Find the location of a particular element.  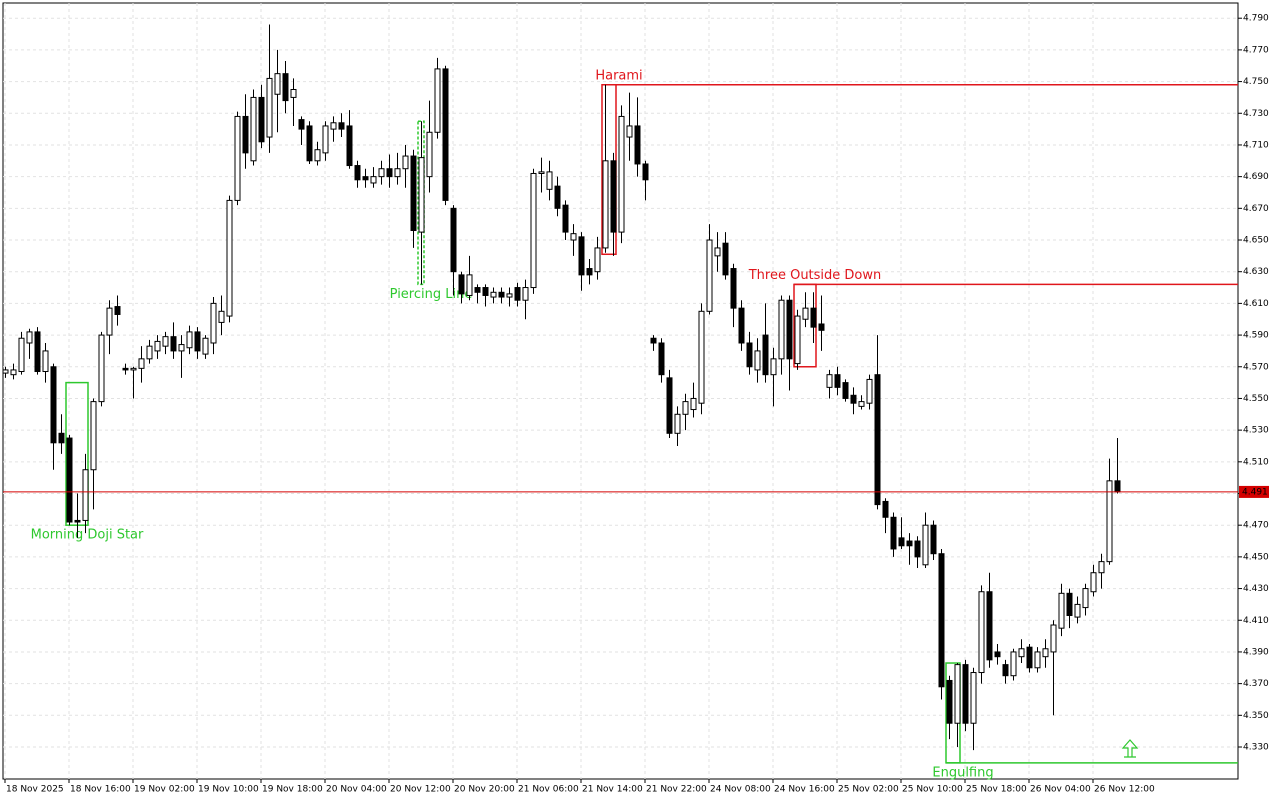

x-tick-label: 19 Nov 10:00 is located at coordinates (228, 790).